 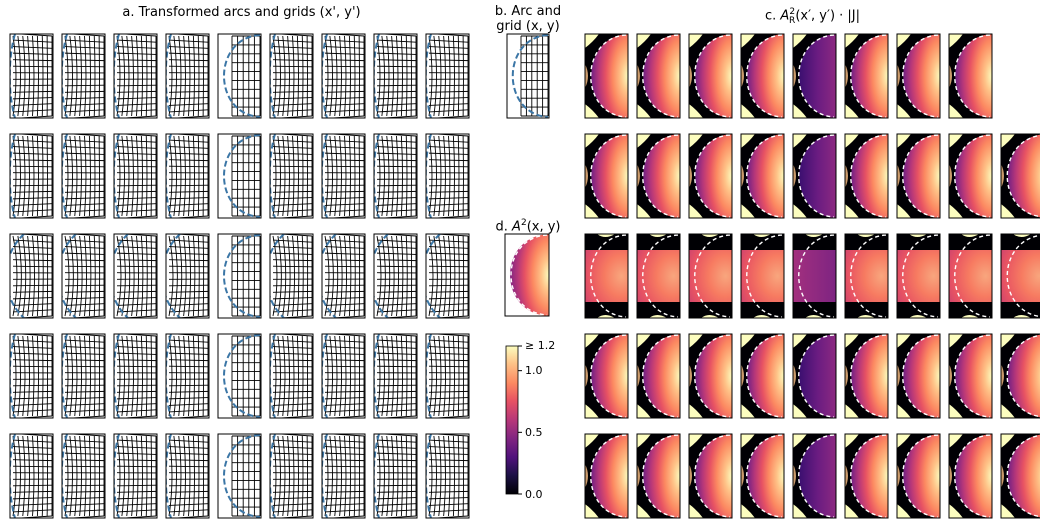 I want to click on panel-c-title-rest: (x′, y′) · |J|, so click(x=828, y=16).